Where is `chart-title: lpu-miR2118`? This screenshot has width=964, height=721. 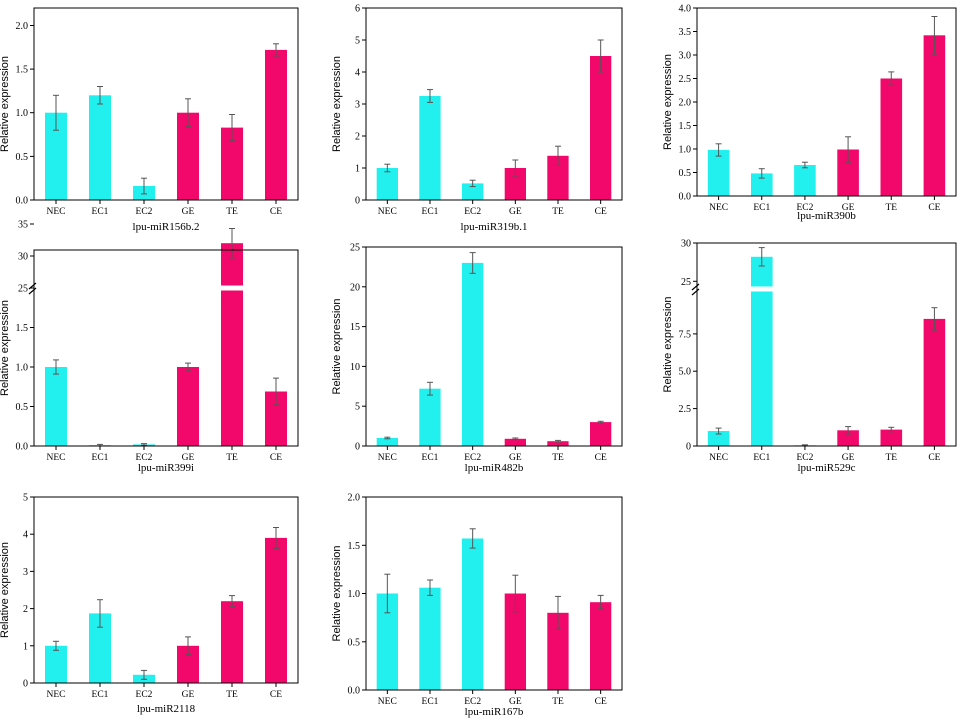
chart-title: lpu-miR2118 is located at coordinates (166, 709).